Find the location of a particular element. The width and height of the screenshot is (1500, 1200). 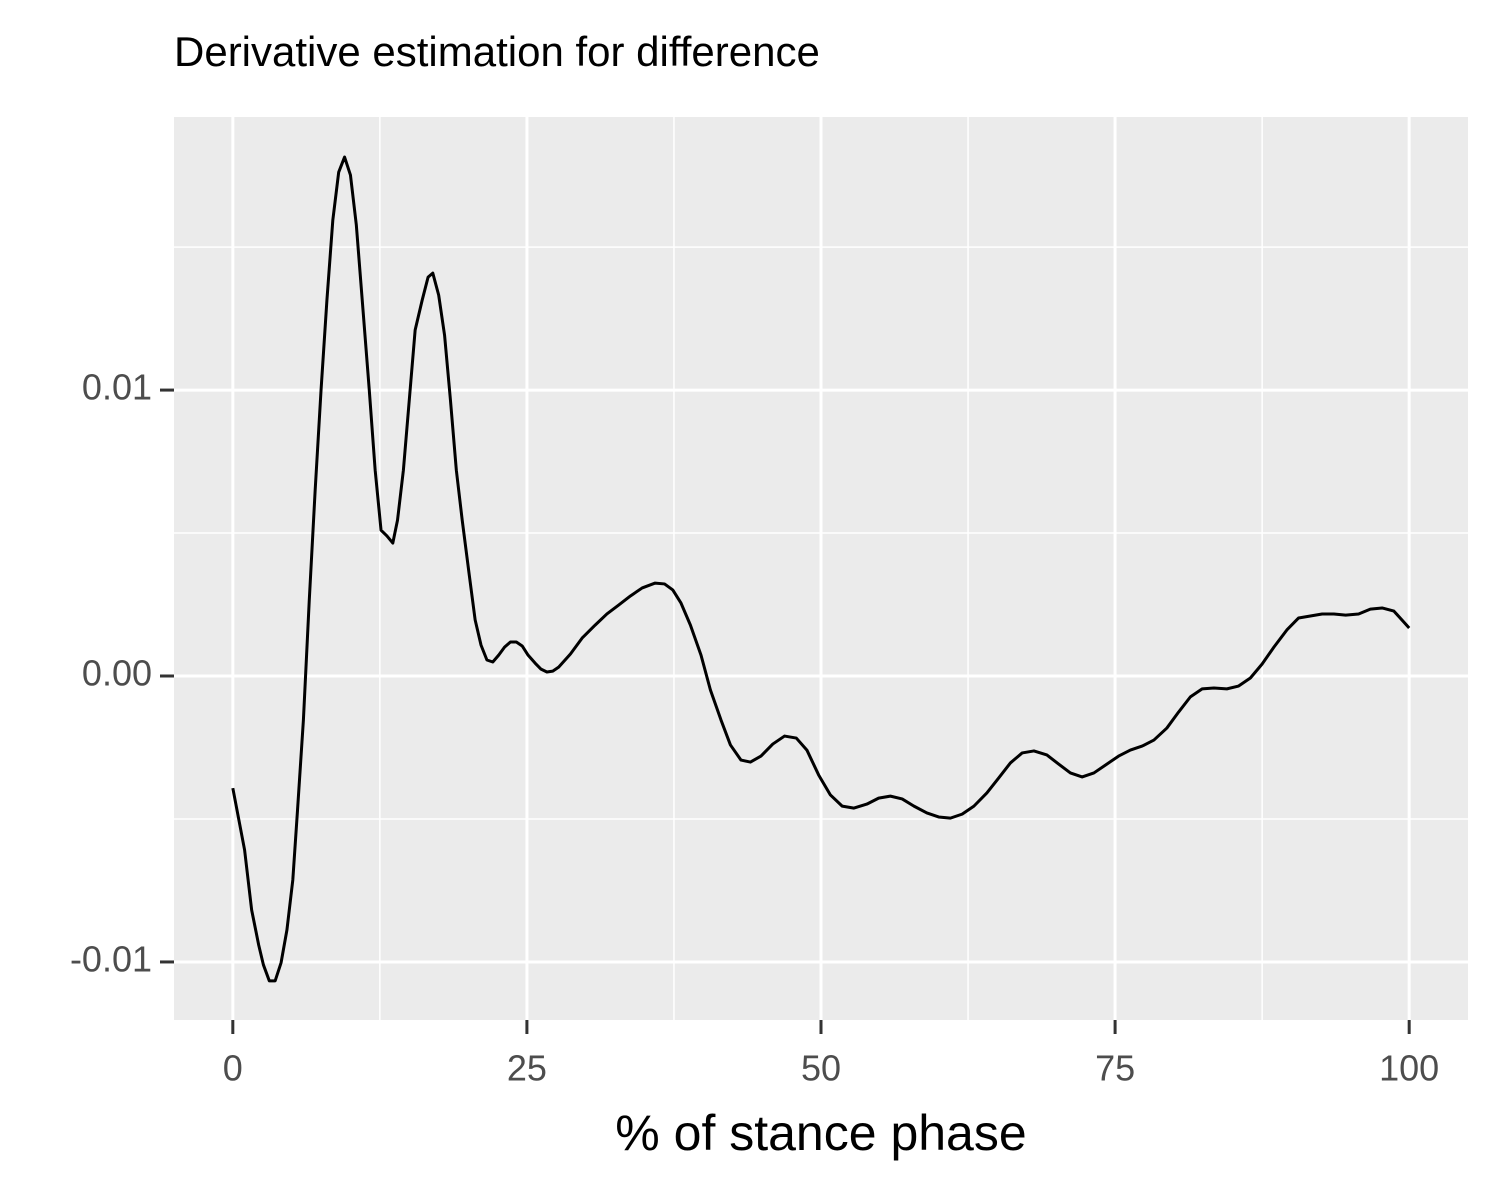

y-tick-label: -0.01 is located at coordinates (111, 958).